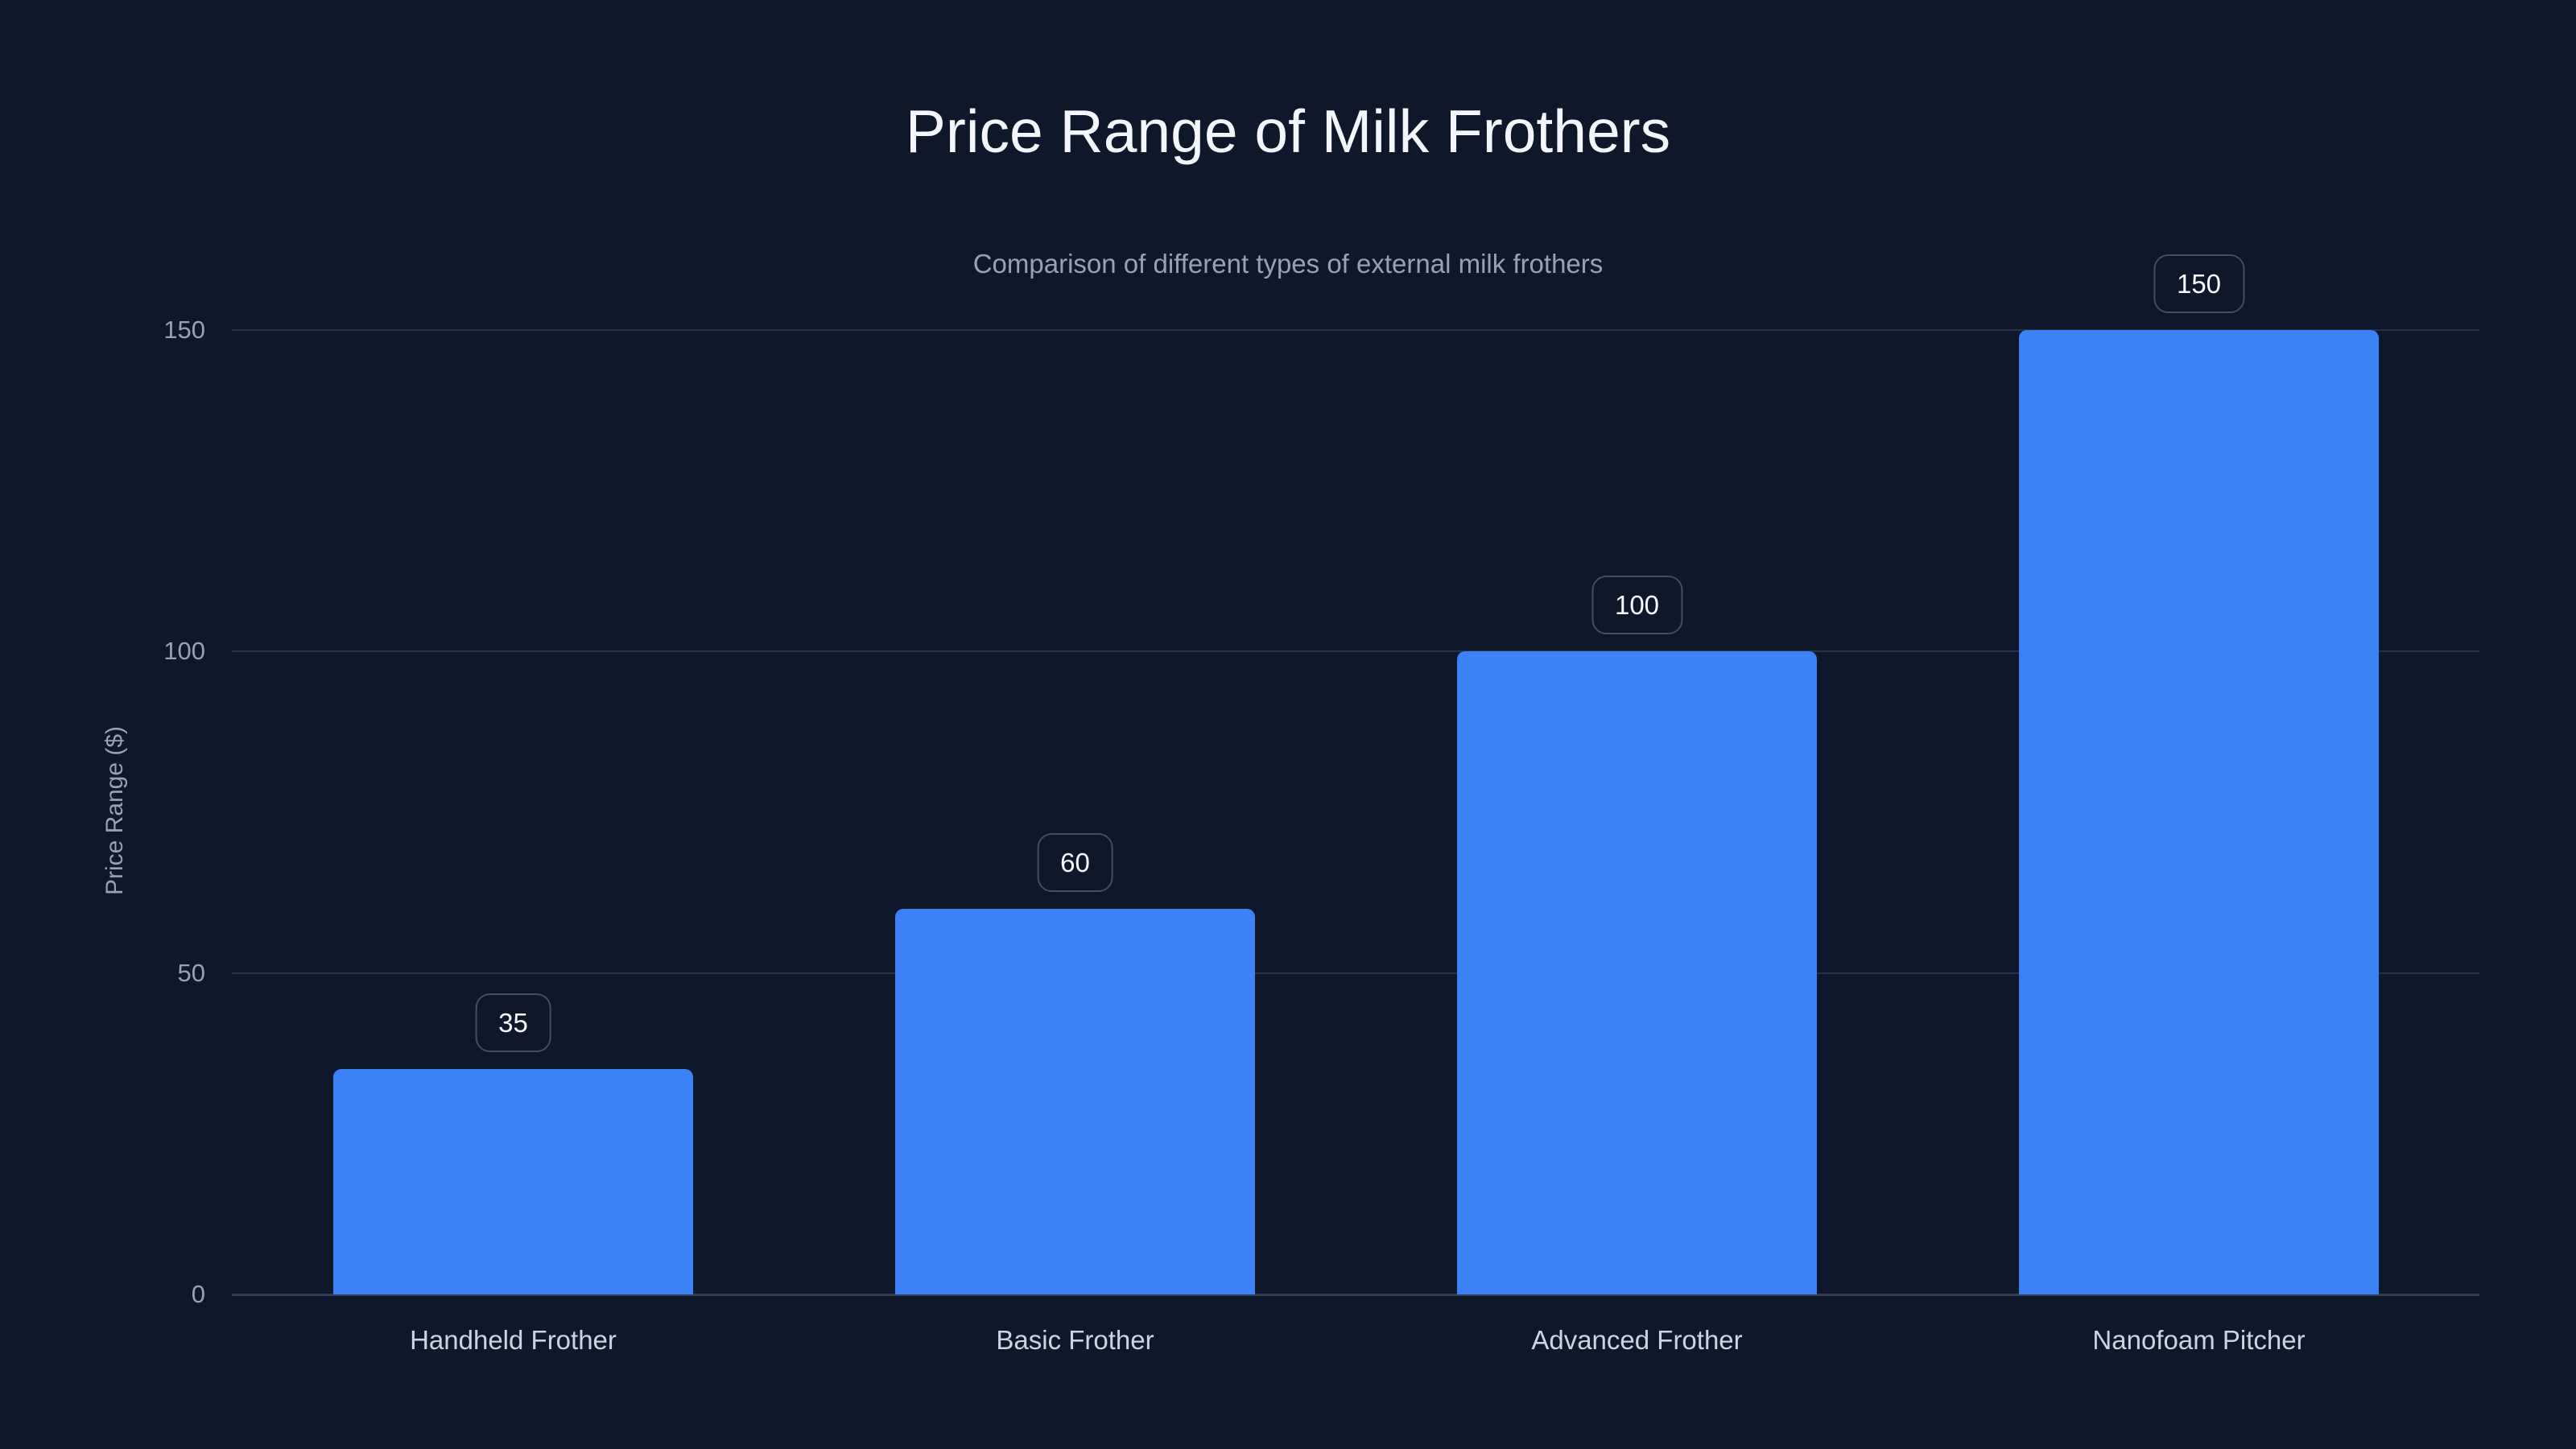 Image resolution: width=2576 pixels, height=1449 pixels. What do you see at coordinates (198, 1294) in the screenshot?
I see `y-tick-label: 0` at bounding box center [198, 1294].